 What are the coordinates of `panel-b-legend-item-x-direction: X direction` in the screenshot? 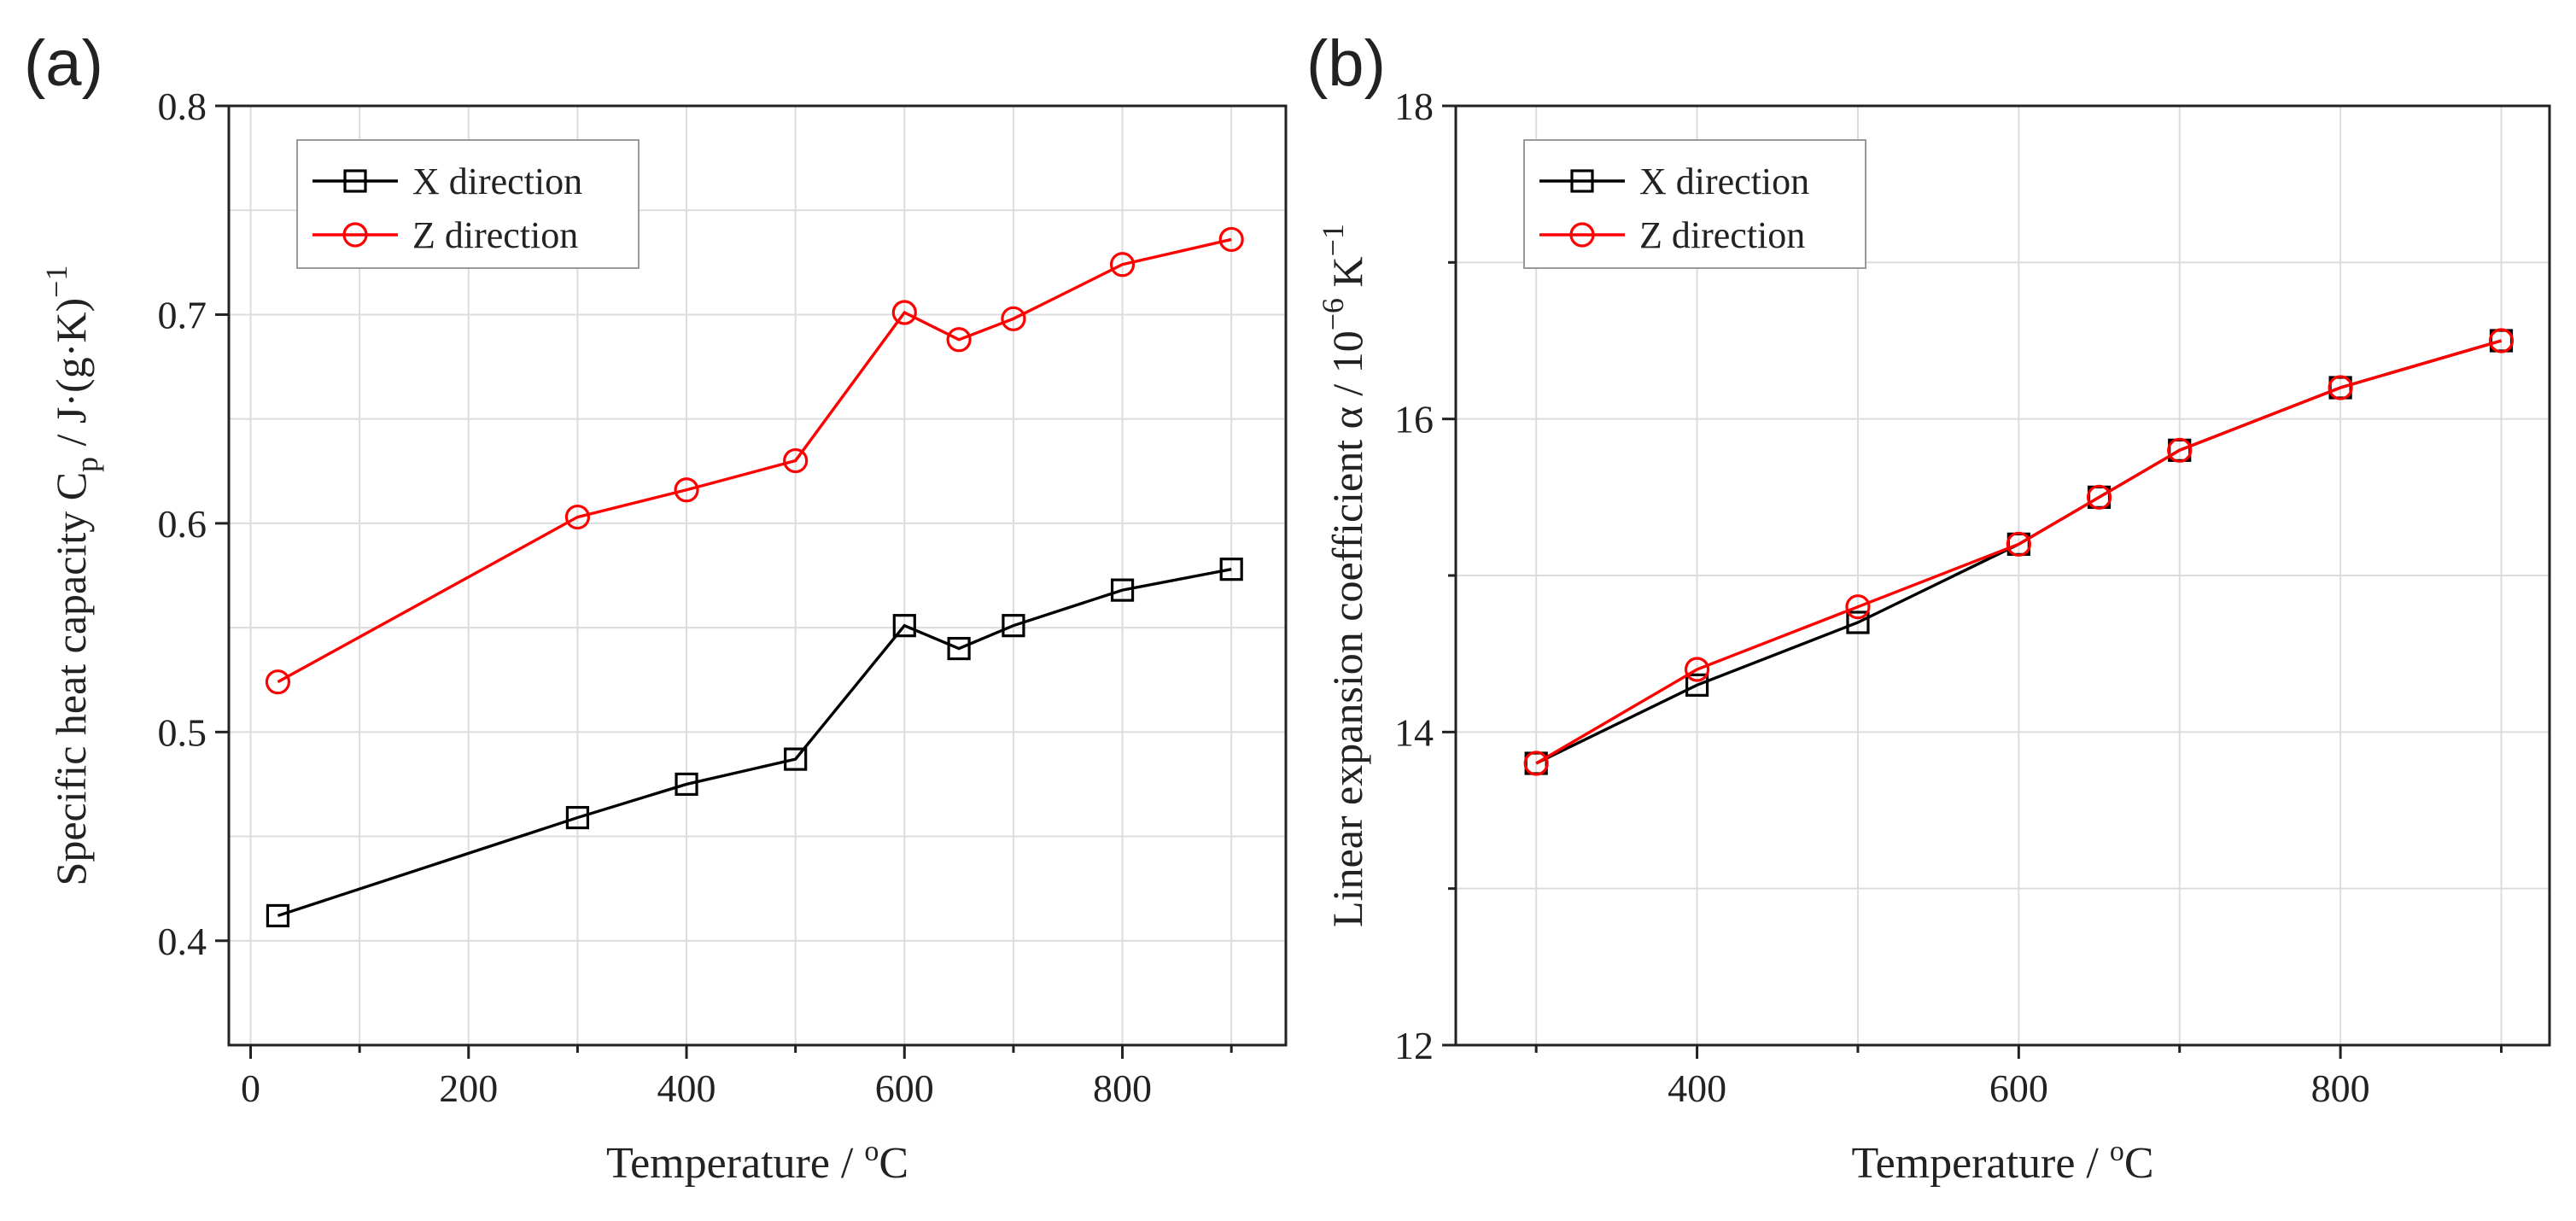 It's located at (1674, 181).